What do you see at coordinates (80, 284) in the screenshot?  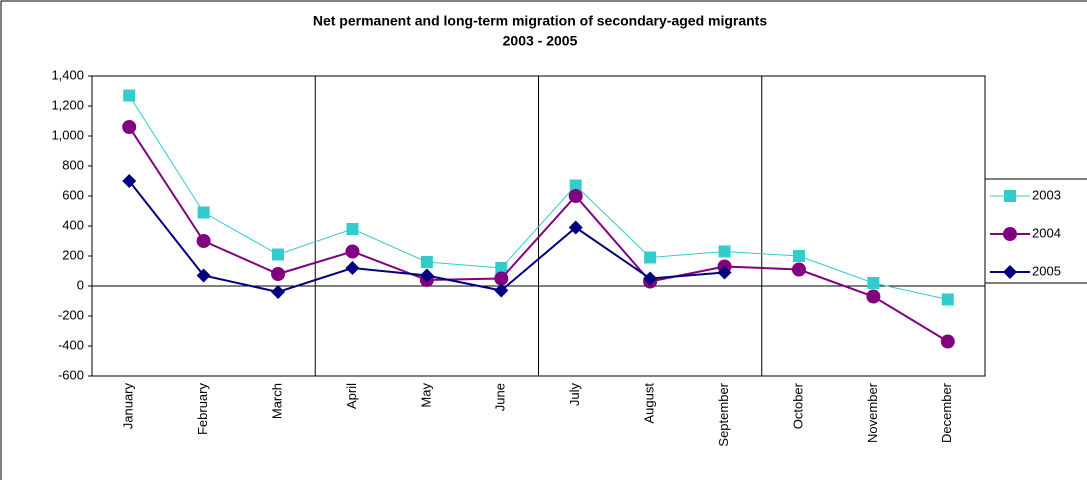 I see `y-tick-label: 0` at bounding box center [80, 284].